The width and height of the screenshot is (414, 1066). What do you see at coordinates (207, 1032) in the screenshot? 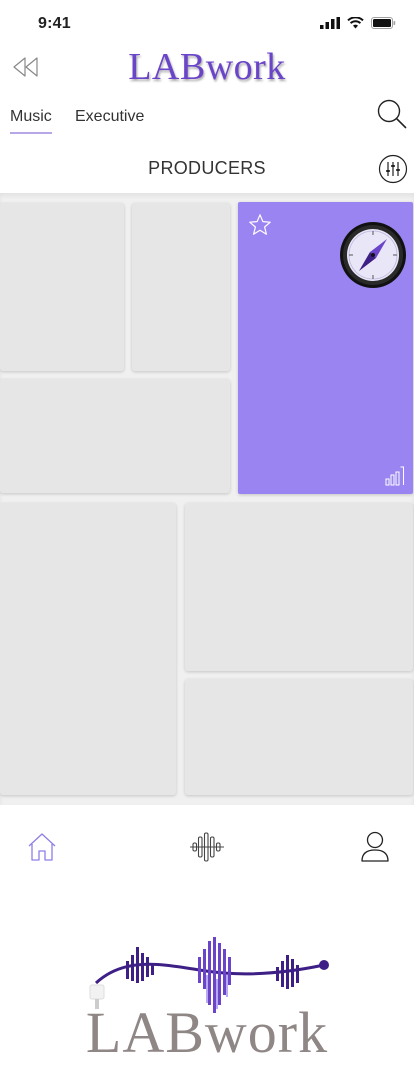
I see `logo-text: LABwork` at bounding box center [207, 1032].